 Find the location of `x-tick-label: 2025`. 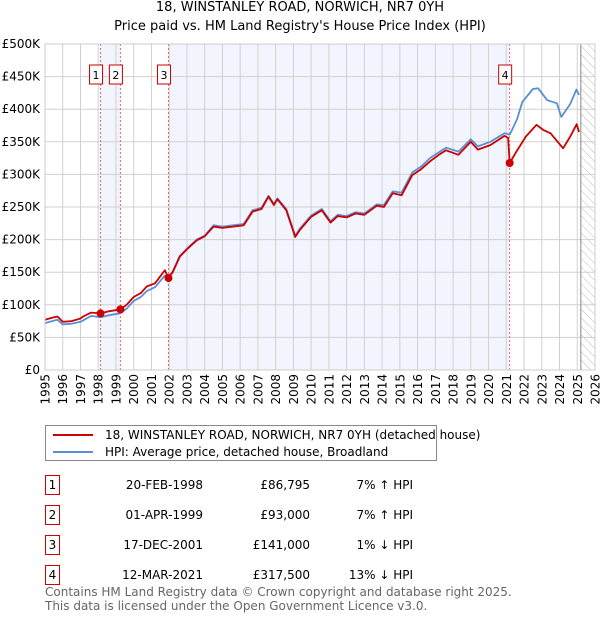

x-tick-label: 2025 is located at coordinates (578, 389).